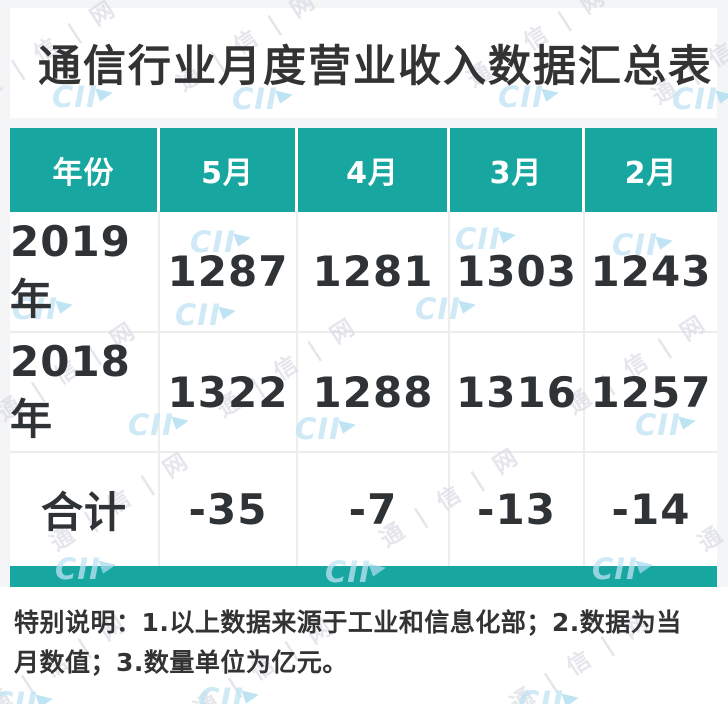  I want to click on value-cell: 1288, so click(374, 392).